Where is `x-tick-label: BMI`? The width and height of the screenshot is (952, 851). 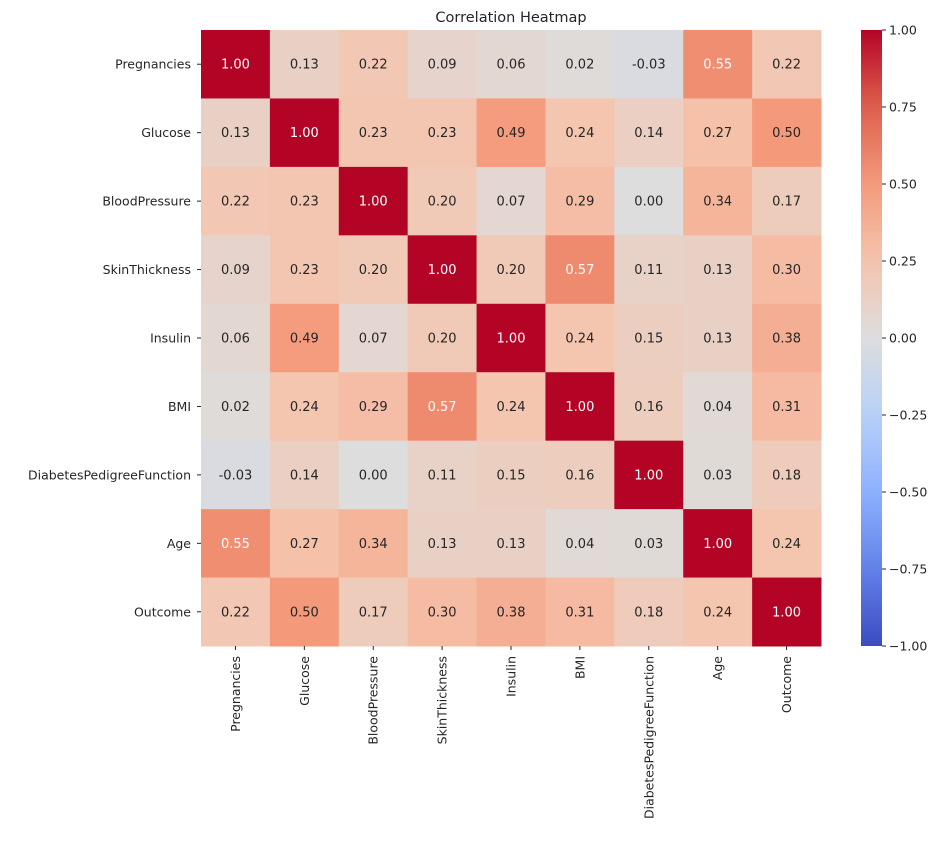 x-tick-label: BMI is located at coordinates (579, 667).